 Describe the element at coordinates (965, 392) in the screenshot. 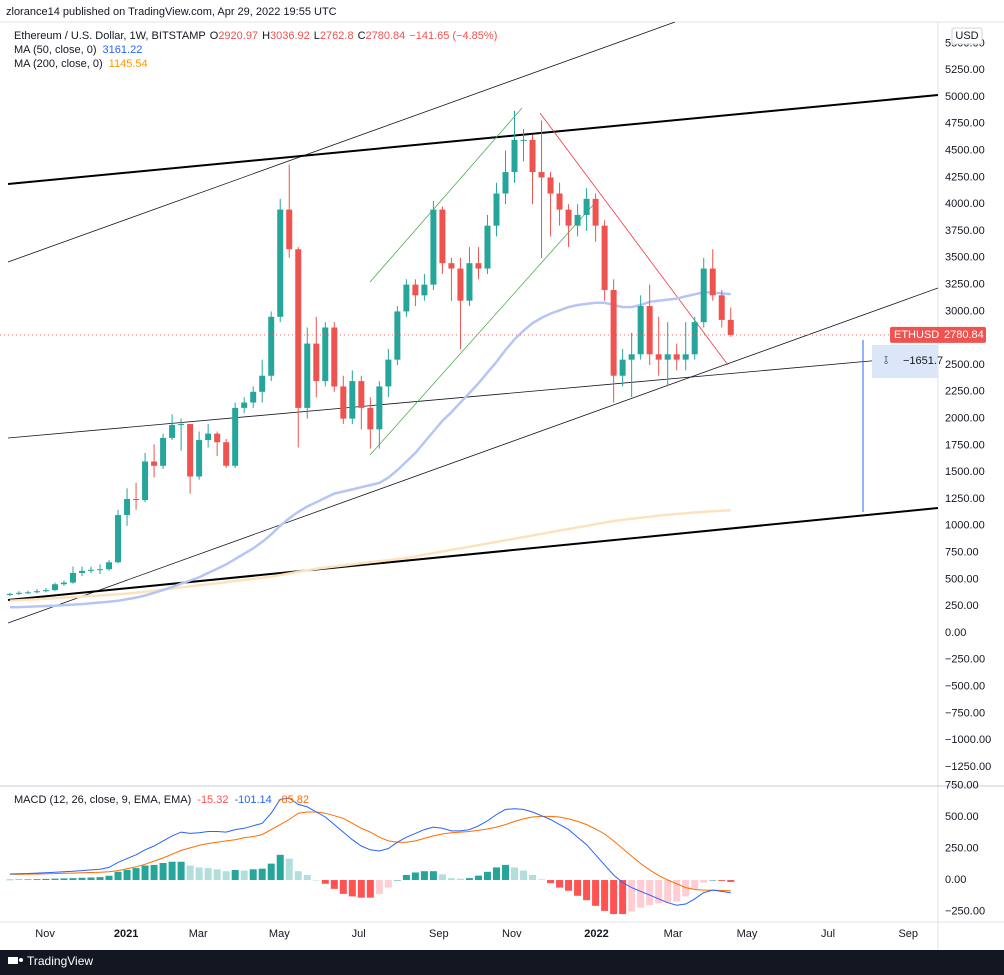

I see `y-tick-label: 2250.00` at that location.